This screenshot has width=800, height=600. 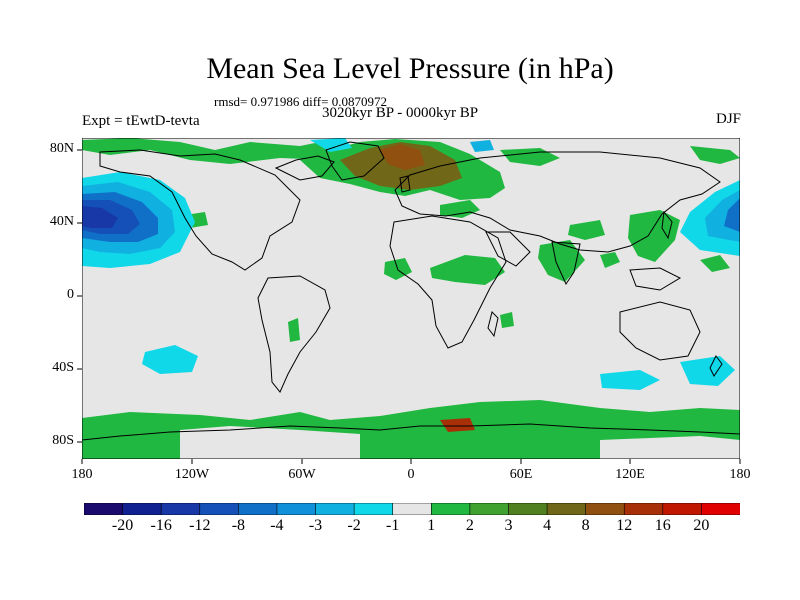 I want to click on experiment-label: Expt = tEwtD-tevta, so click(x=141, y=121).